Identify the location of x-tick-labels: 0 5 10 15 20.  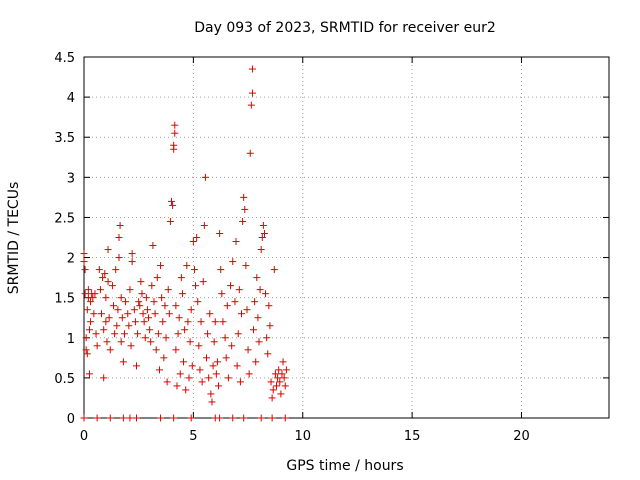
(305, 436).